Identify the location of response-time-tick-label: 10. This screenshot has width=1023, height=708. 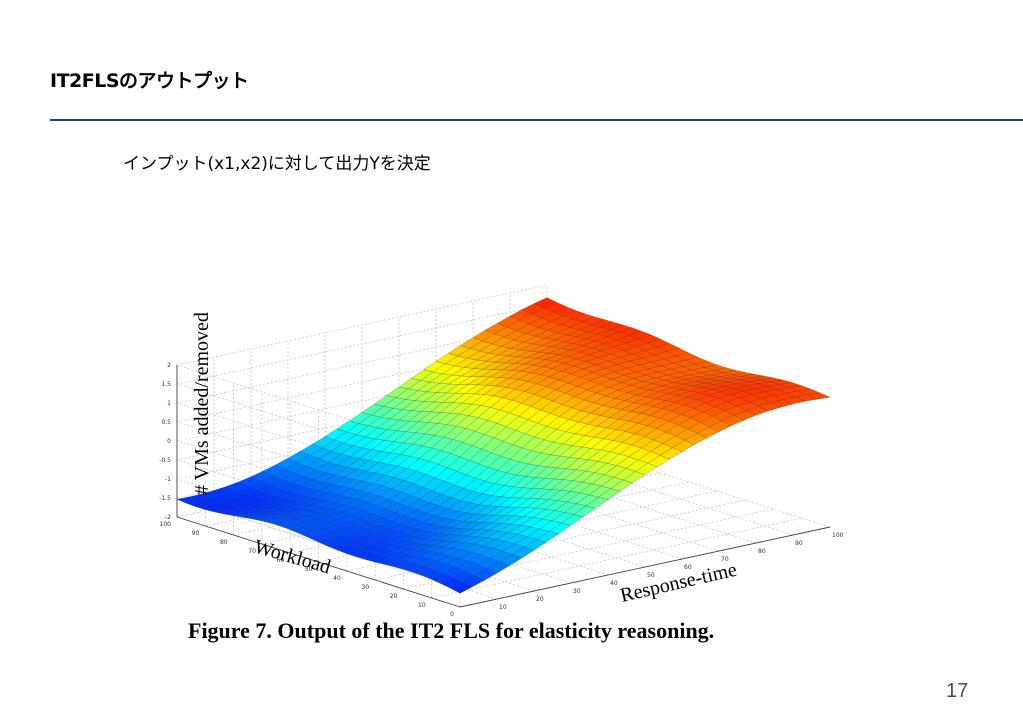
(503, 607).